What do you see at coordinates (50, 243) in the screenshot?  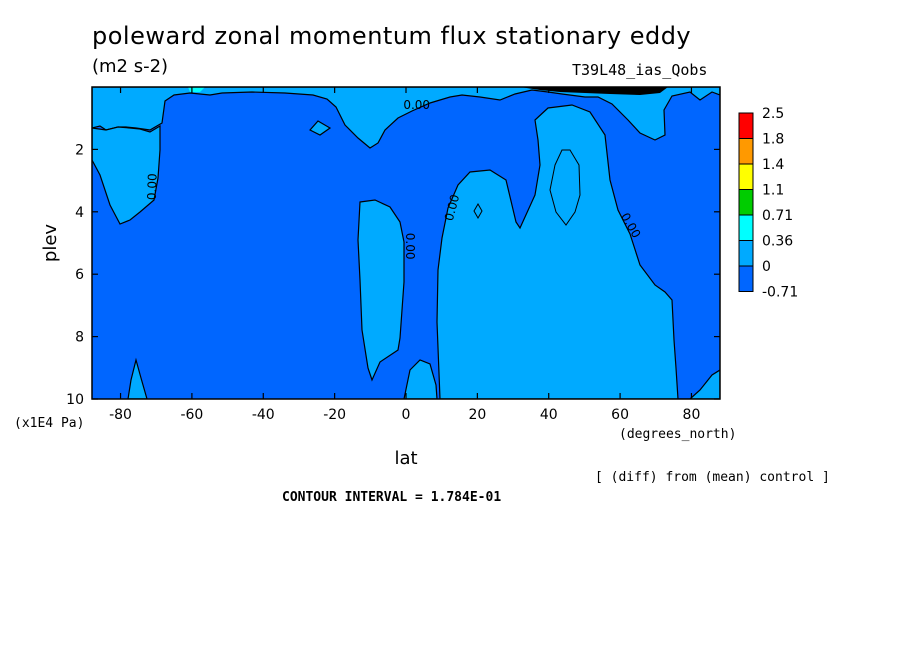 I see `y-axis-label: plev` at bounding box center [50, 243].